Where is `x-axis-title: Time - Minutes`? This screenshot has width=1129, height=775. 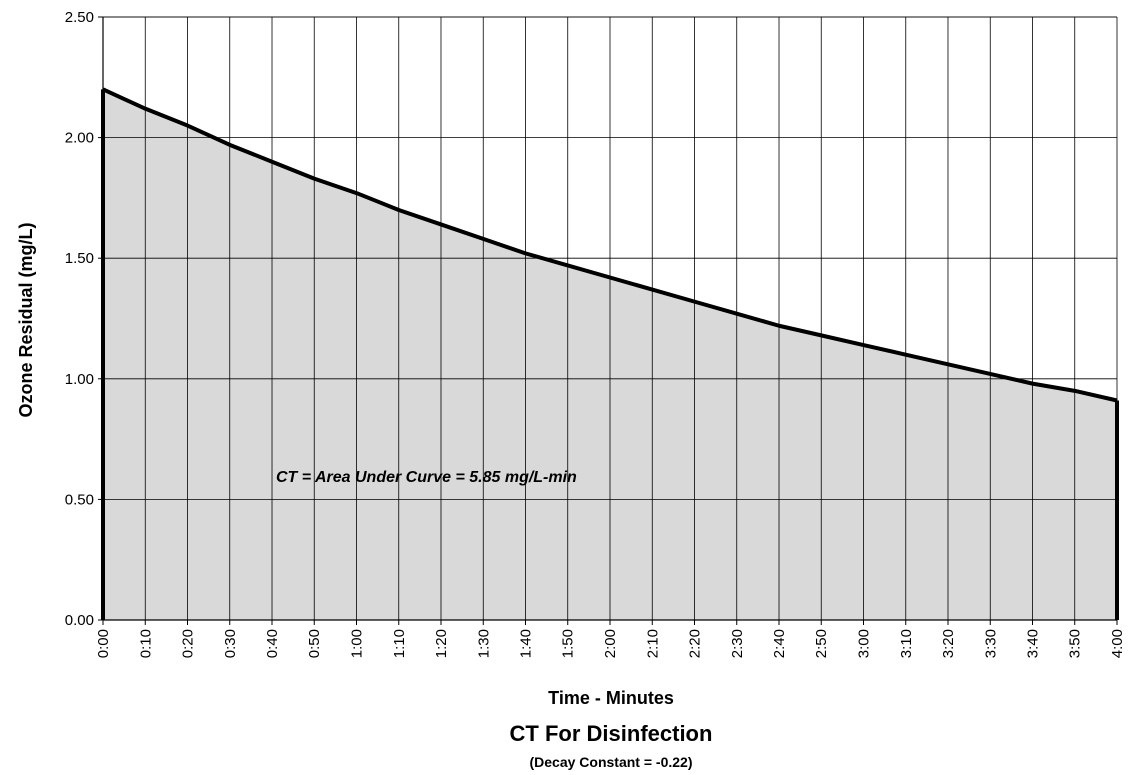 x-axis-title: Time - Minutes is located at coordinates (611, 698).